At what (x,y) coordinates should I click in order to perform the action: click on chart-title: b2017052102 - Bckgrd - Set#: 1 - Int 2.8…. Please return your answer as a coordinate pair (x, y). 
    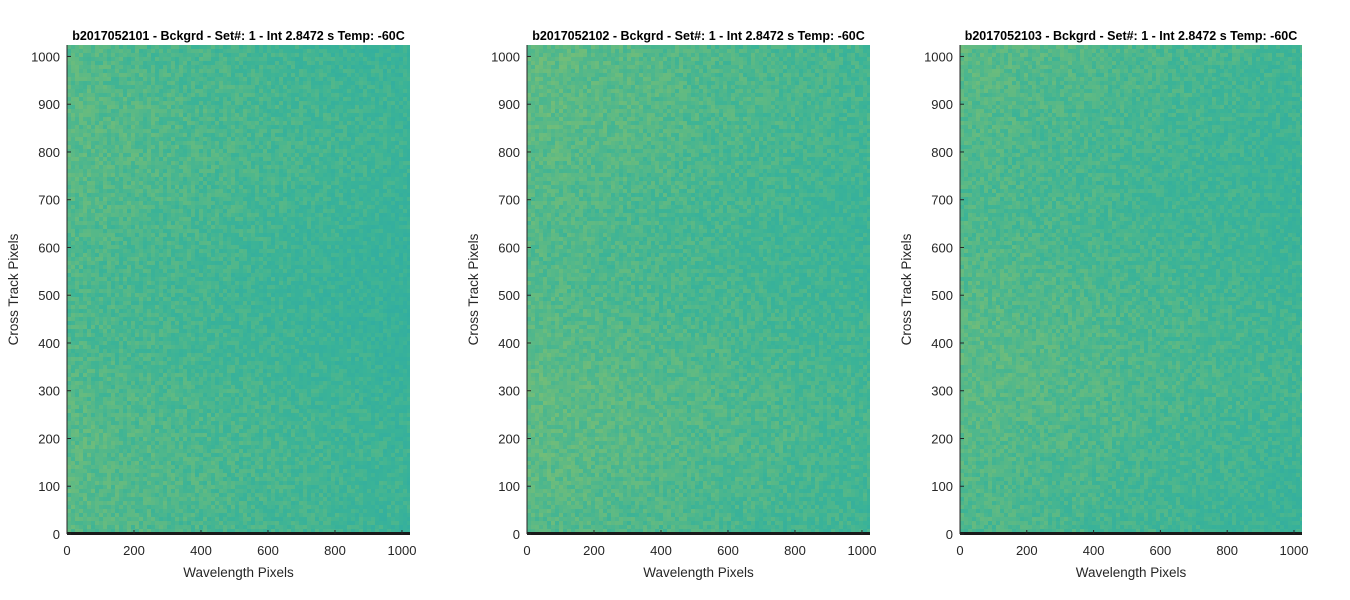
    Looking at the image, I should click on (698, 36).